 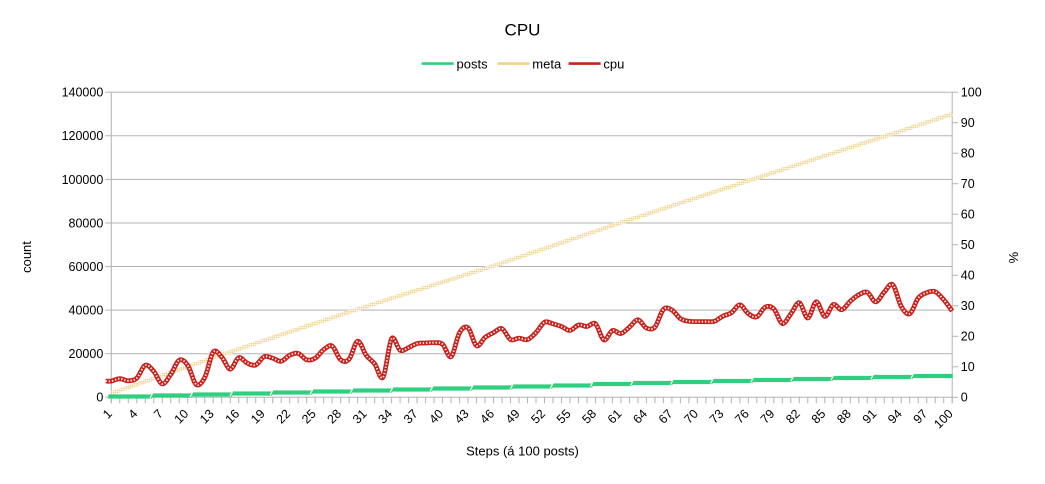 What do you see at coordinates (522, 451) in the screenshot?
I see `svg-text: Steps (á 100 posts)` at bounding box center [522, 451].